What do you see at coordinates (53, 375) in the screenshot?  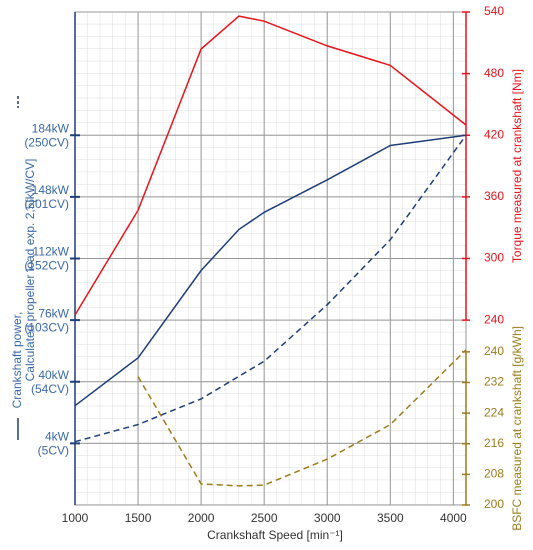 I see `y-tick-label: 40kW` at bounding box center [53, 375].